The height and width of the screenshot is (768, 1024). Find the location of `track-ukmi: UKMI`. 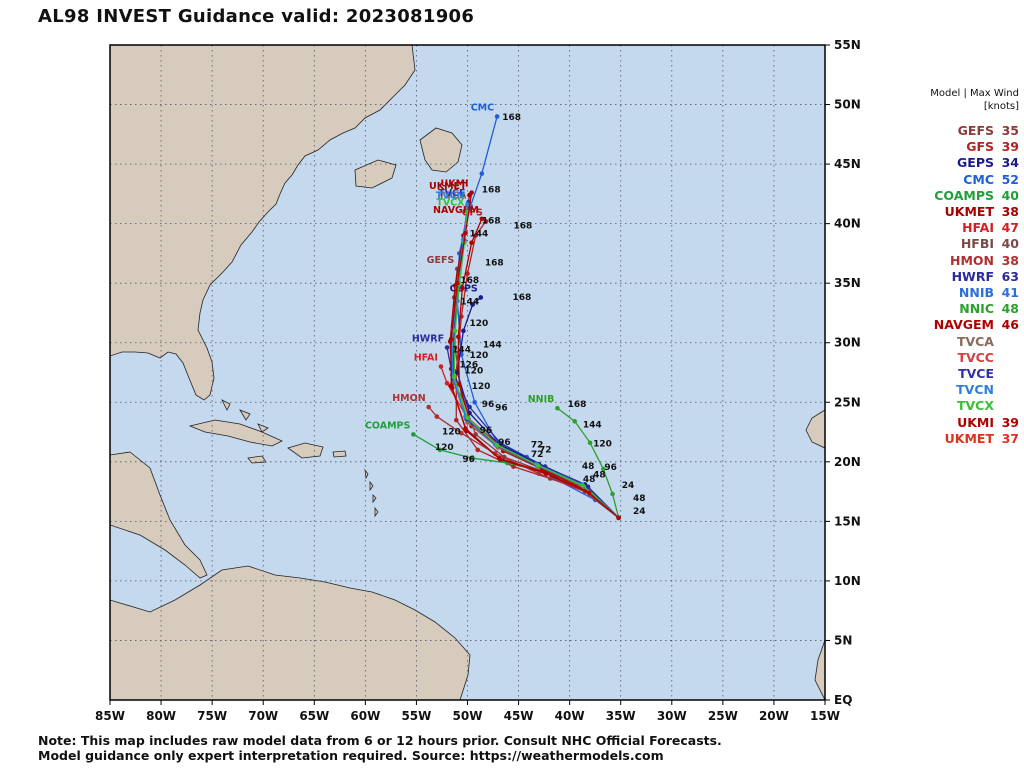

track-ukmi: UKMI is located at coordinates (531, 350).